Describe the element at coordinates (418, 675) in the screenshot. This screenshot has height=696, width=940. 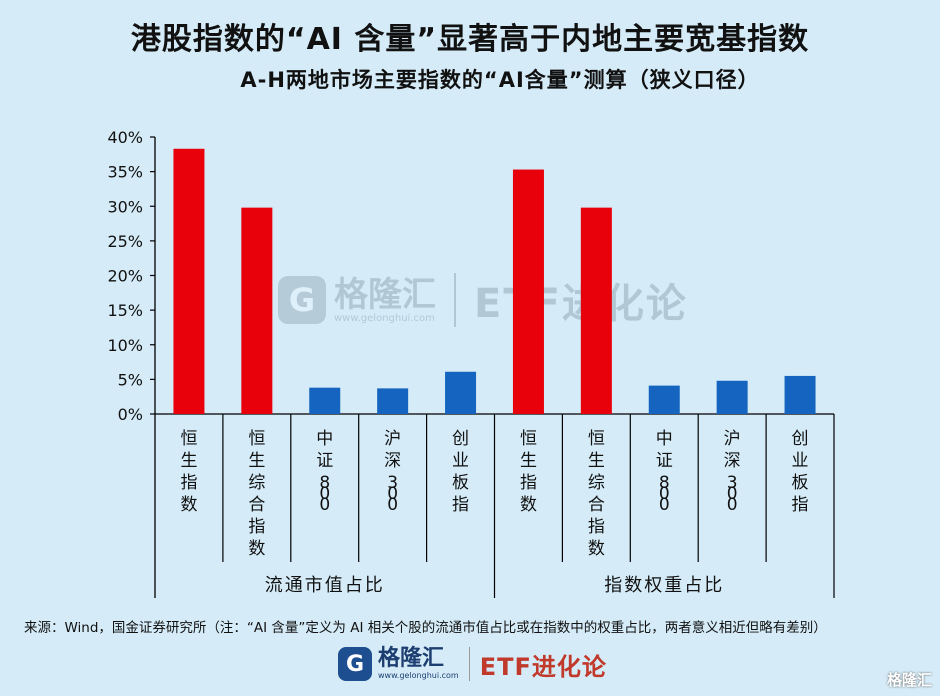
I see `logo-url: www.gelonghui.com` at that location.